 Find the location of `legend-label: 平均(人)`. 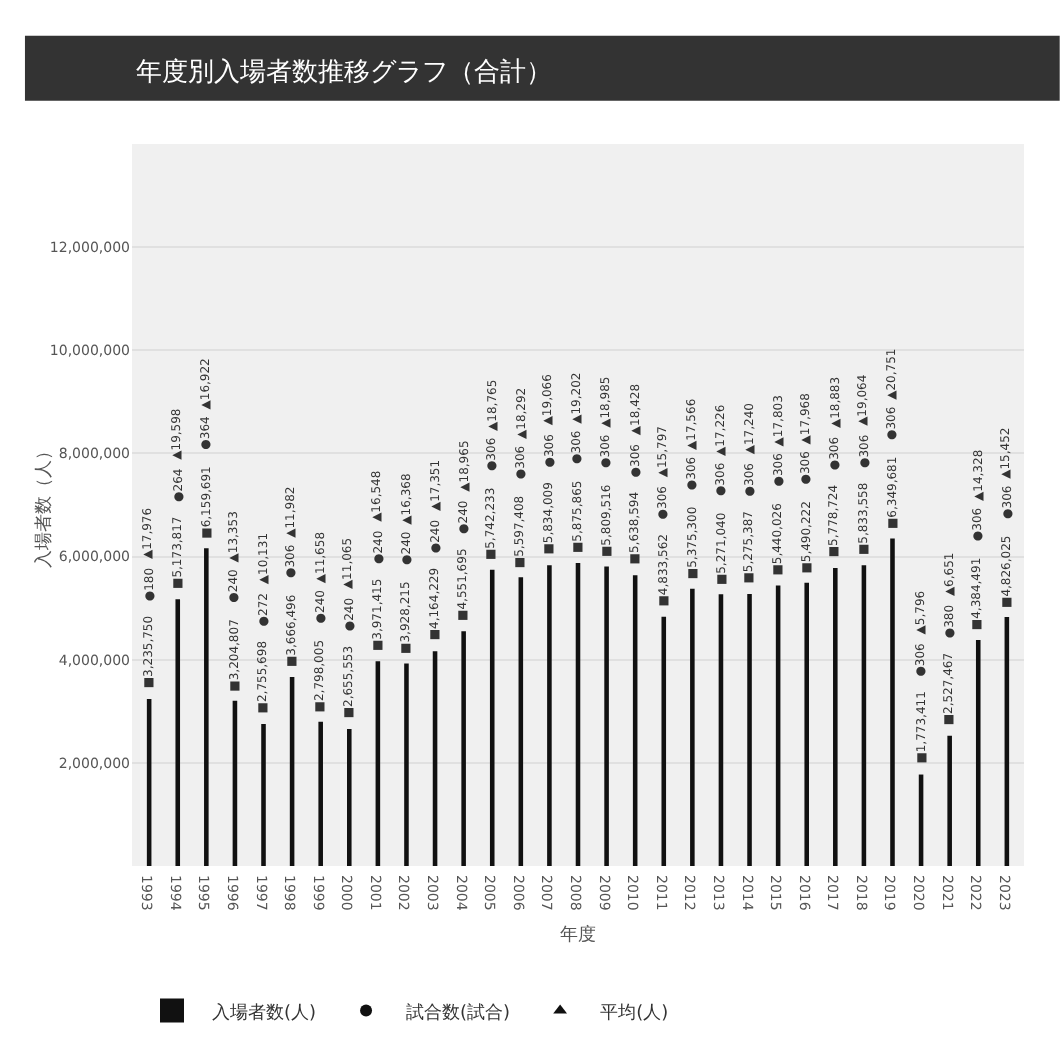

legend-label: 平均(人) is located at coordinates (634, 1012).